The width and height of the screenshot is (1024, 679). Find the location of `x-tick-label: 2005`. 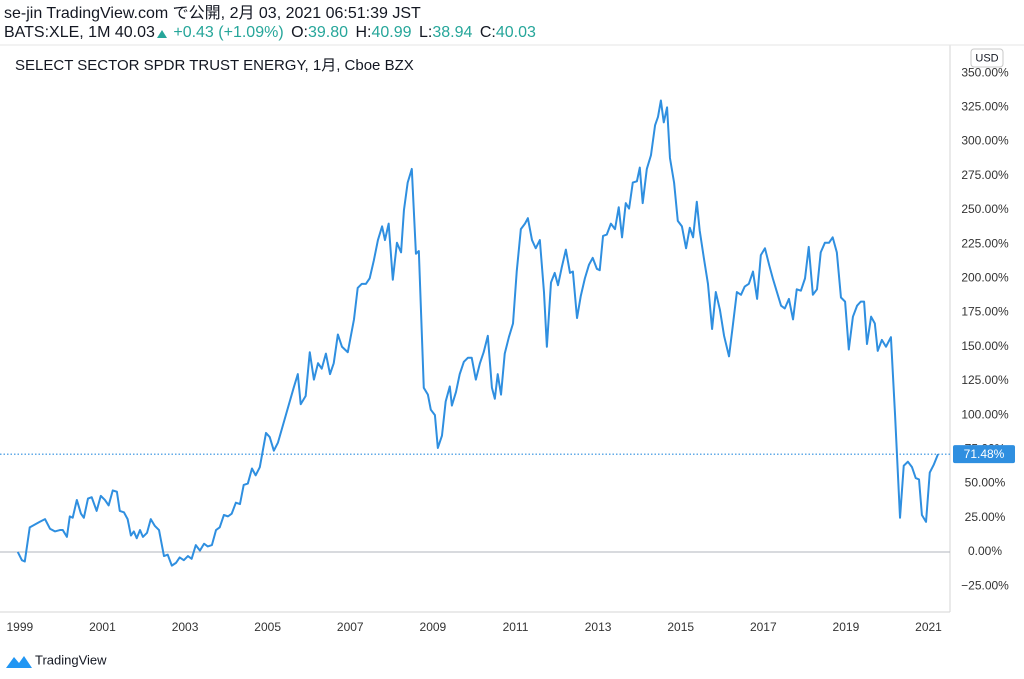

x-tick-label: 2005 is located at coordinates (267, 627).